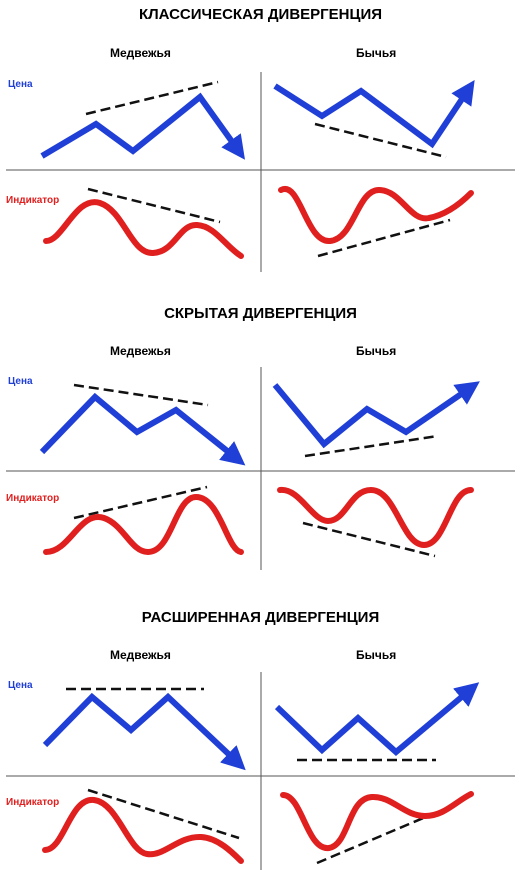 This screenshot has height=870, width=521. Describe the element at coordinates (260, 617) in the screenshot. I see `section-title-extended: РАСШИРЕННАЯ ДИВЕРГЕНЦИЯ` at that location.